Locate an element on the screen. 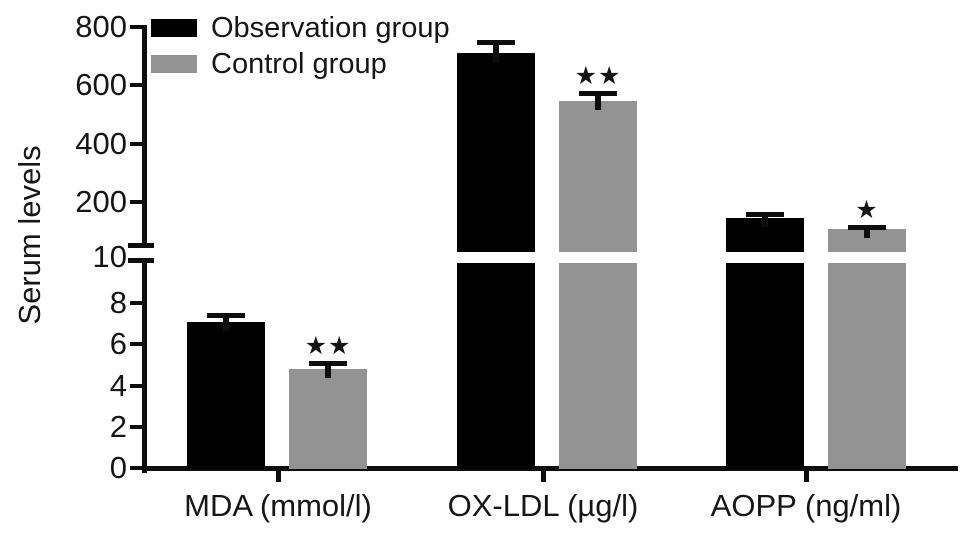 The width and height of the screenshot is (969, 542). y-tick-label: 600 is located at coordinates (101, 85).